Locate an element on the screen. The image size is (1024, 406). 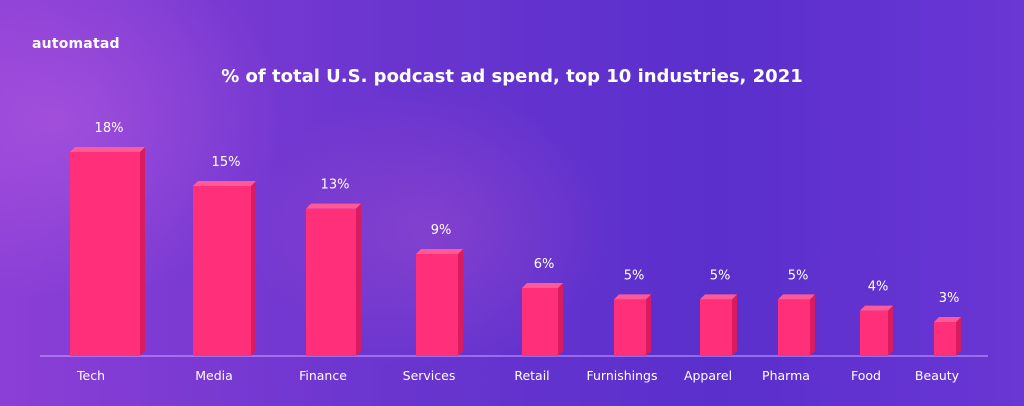
brand-logo-text: automatad is located at coordinates (76, 44).